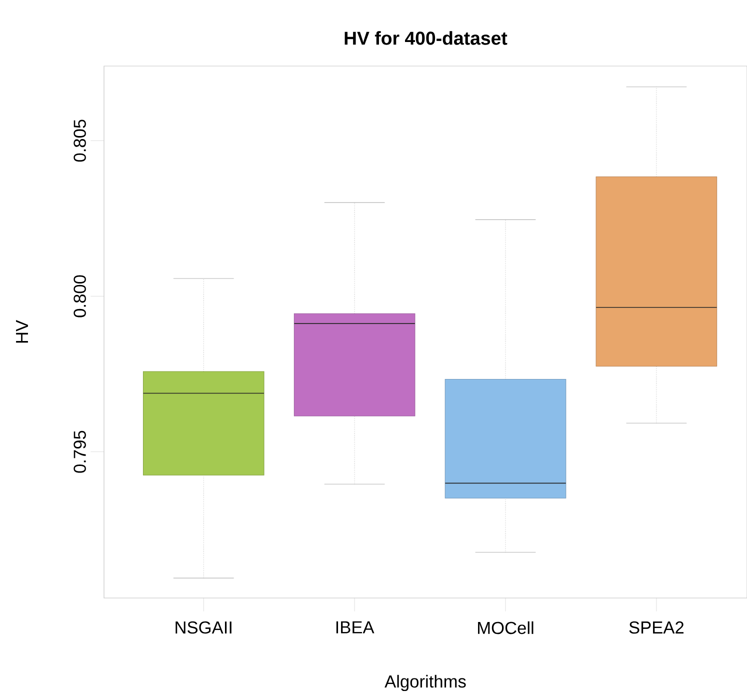 This screenshot has height=698, width=747. What do you see at coordinates (22, 331) in the screenshot?
I see `y-axis-title: HV` at bounding box center [22, 331].